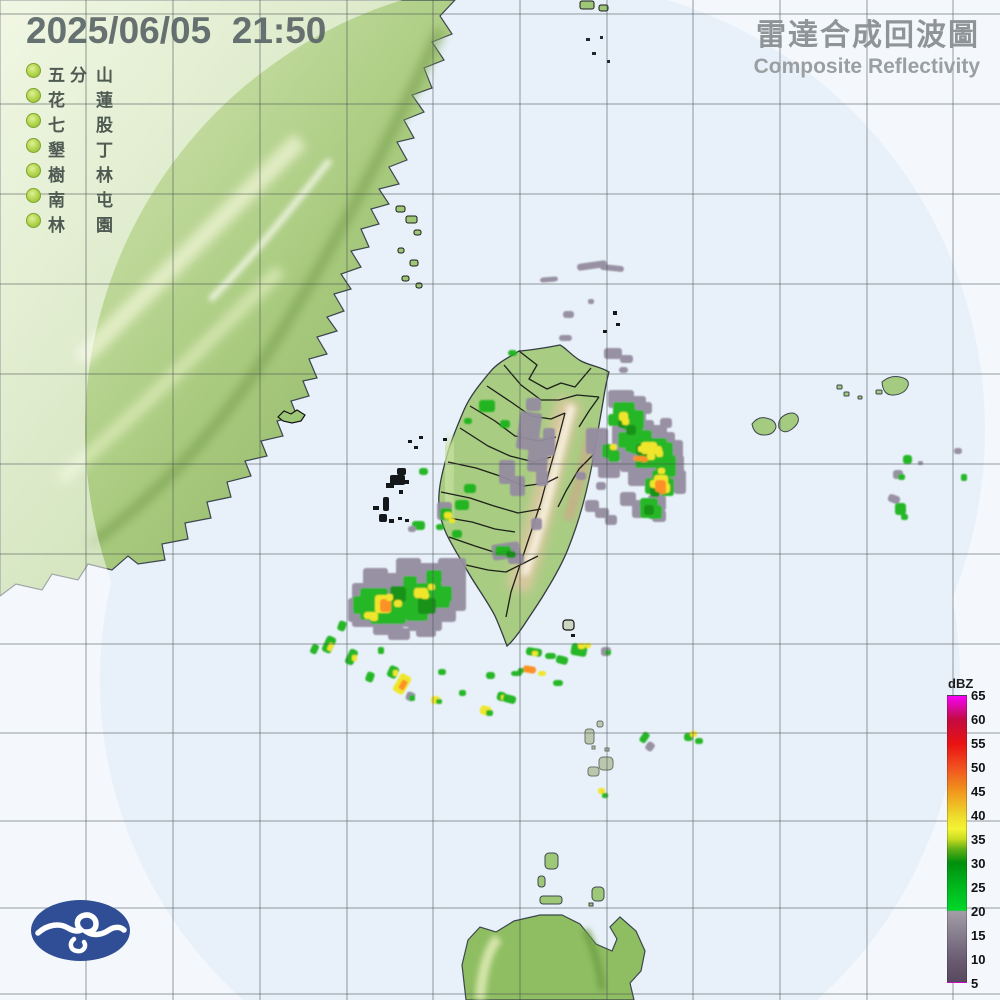  I want to click on title-english: Composite Reflectivity, so click(866, 66).